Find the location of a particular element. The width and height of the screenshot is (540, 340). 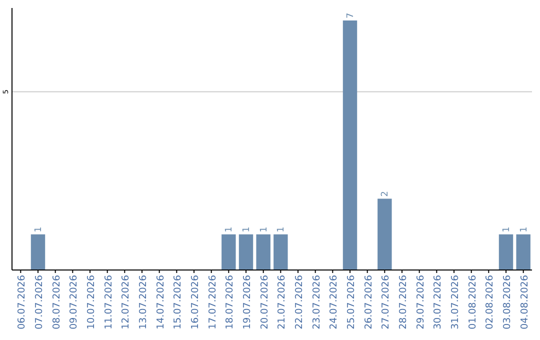

data-label: 7 is located at coordinates (351, 15).